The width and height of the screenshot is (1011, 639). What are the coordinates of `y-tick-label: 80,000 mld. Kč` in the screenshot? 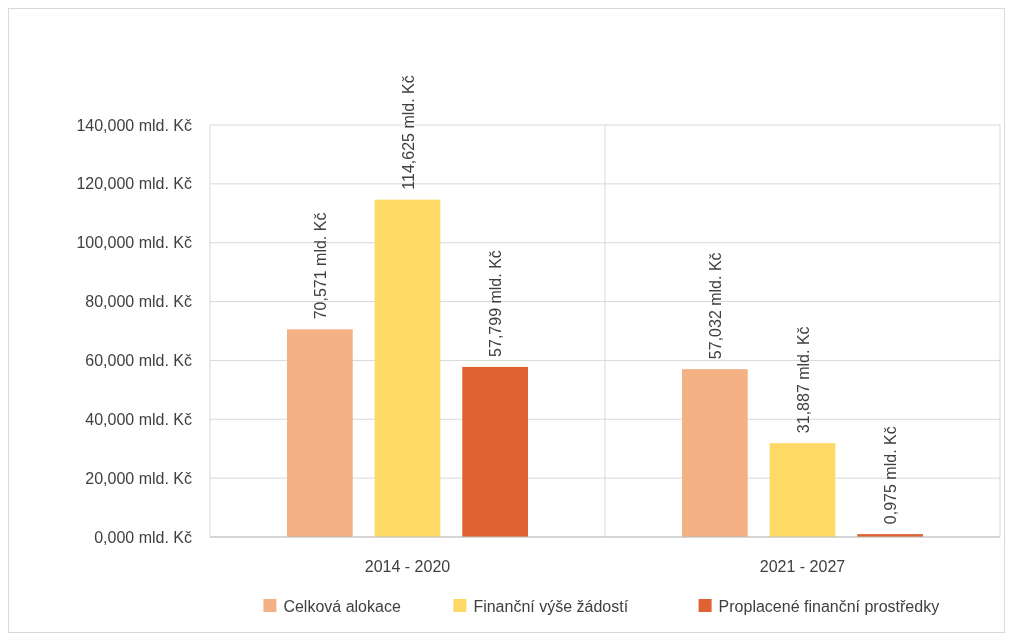 It's located at (138, 302).